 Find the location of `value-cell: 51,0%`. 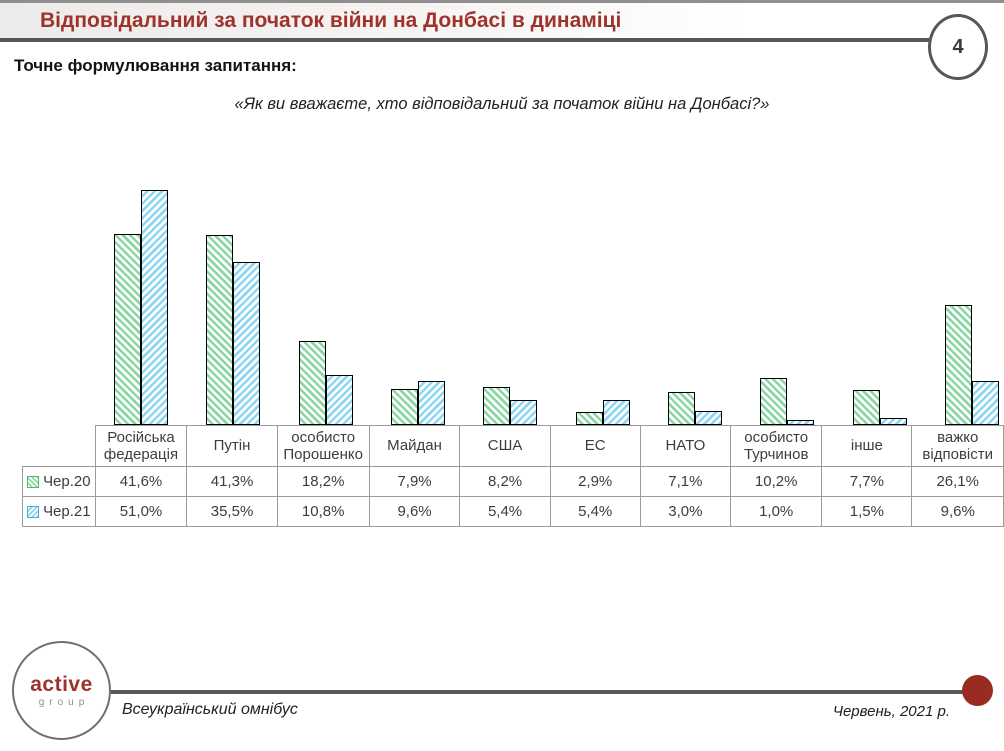

value-cell: 51,0% is located at coordinates (141, 511).